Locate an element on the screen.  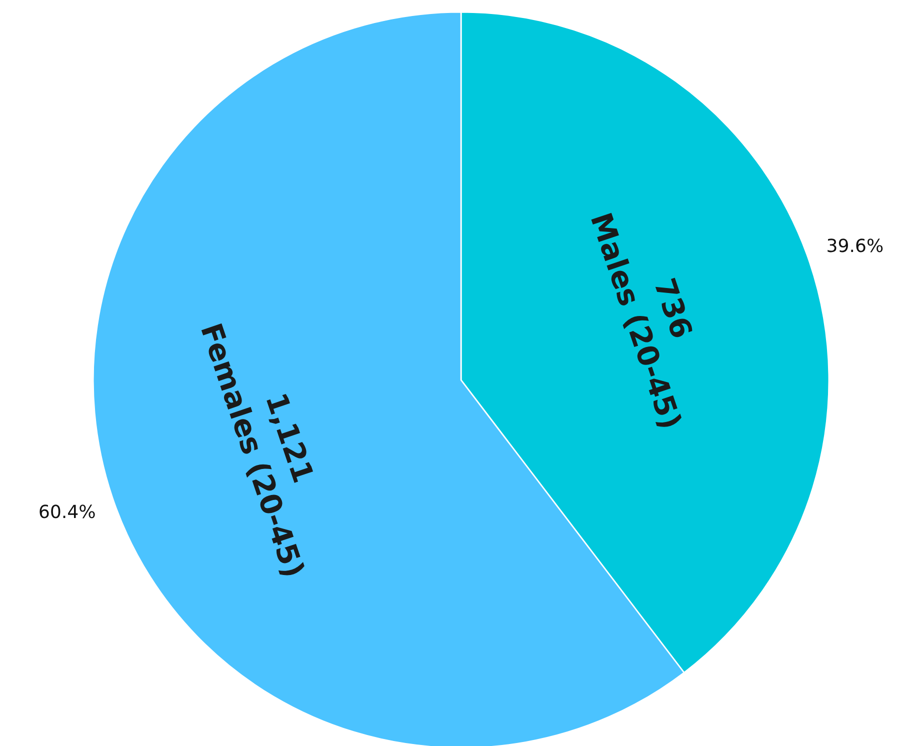
text: 60.4% is located at coordinates (67, 511).